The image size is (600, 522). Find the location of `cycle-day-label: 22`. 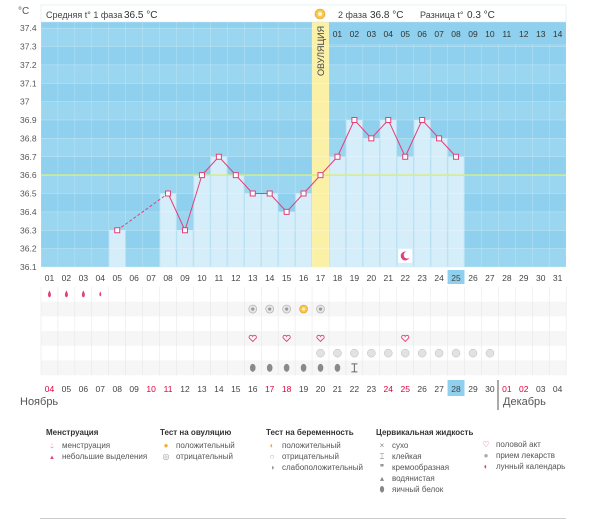

cycle-day-label: 22 is located at coordinates (405, 278).